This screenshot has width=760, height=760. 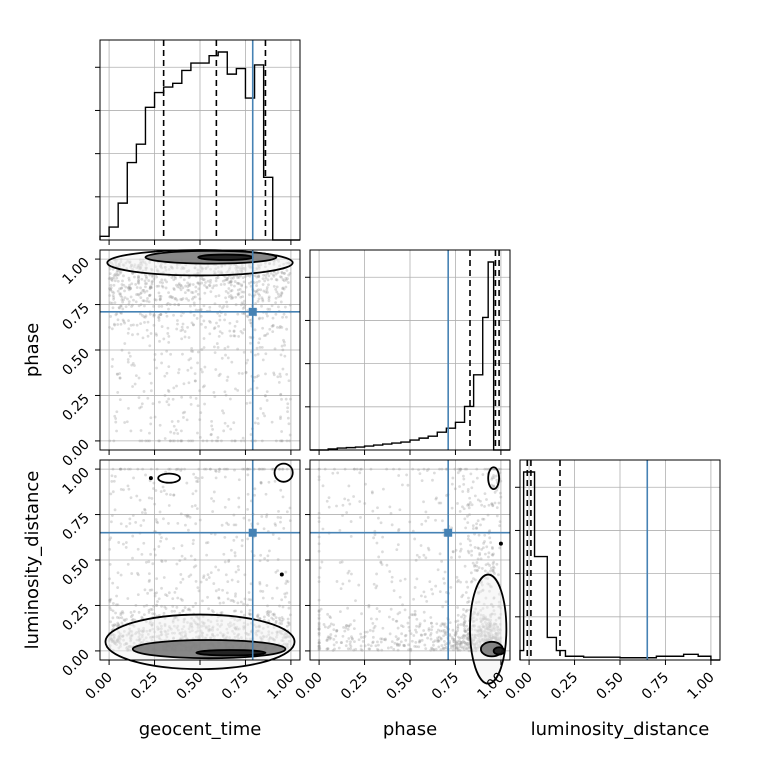 What do you see at coordinates (75, 526) in the screenshot?
I see `y-tick-label: 0.75` at bounding box center [75, 526].